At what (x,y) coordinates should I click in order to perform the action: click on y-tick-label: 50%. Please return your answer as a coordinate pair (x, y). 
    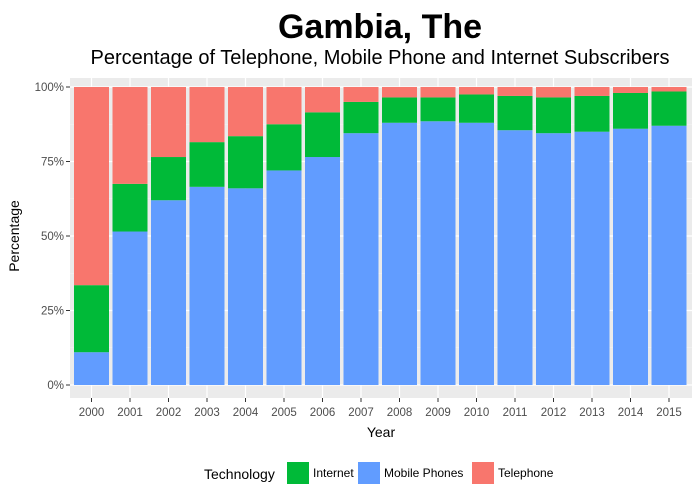
    Looking at the image, I should click on (52, 237).